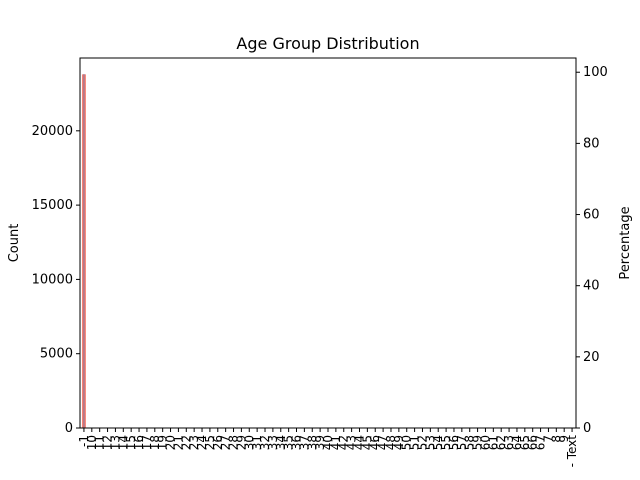 The height and width of the screenshot is (480, 640). What do you see at coordinates (320, 442) in the screenshot?
I see `x-tick-label: 39` at bounding box center [320, 442].